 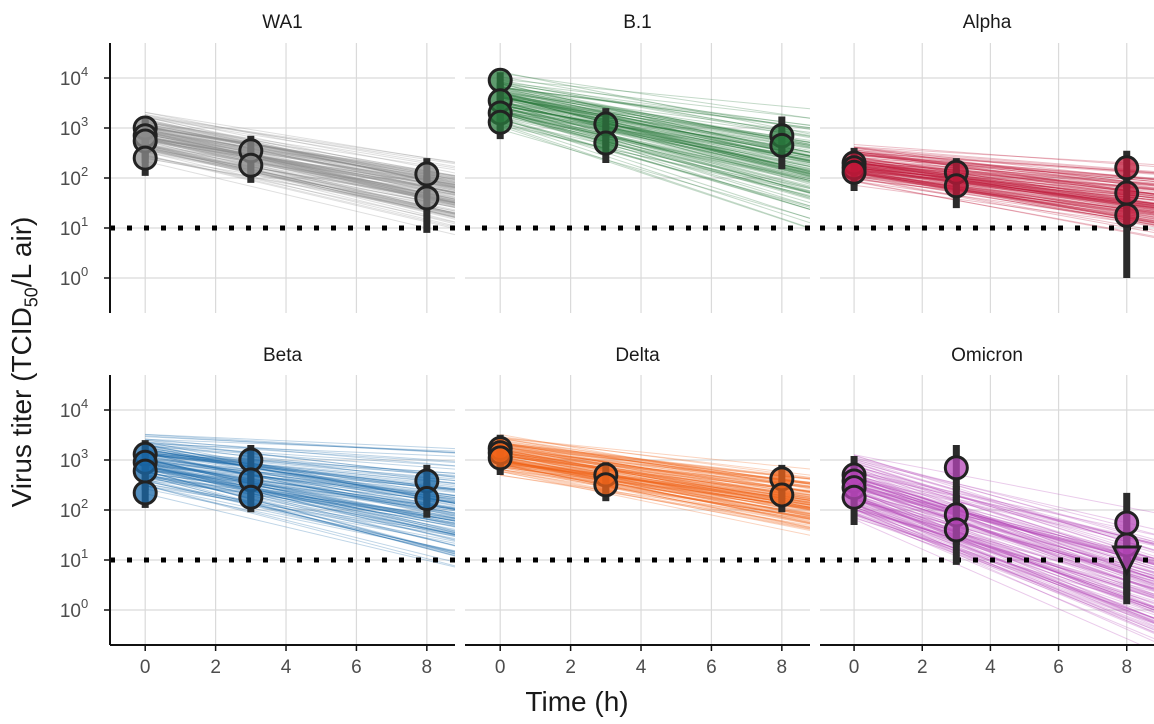 I want to click on x-tick-label: 0, so click(x=145, y=667).